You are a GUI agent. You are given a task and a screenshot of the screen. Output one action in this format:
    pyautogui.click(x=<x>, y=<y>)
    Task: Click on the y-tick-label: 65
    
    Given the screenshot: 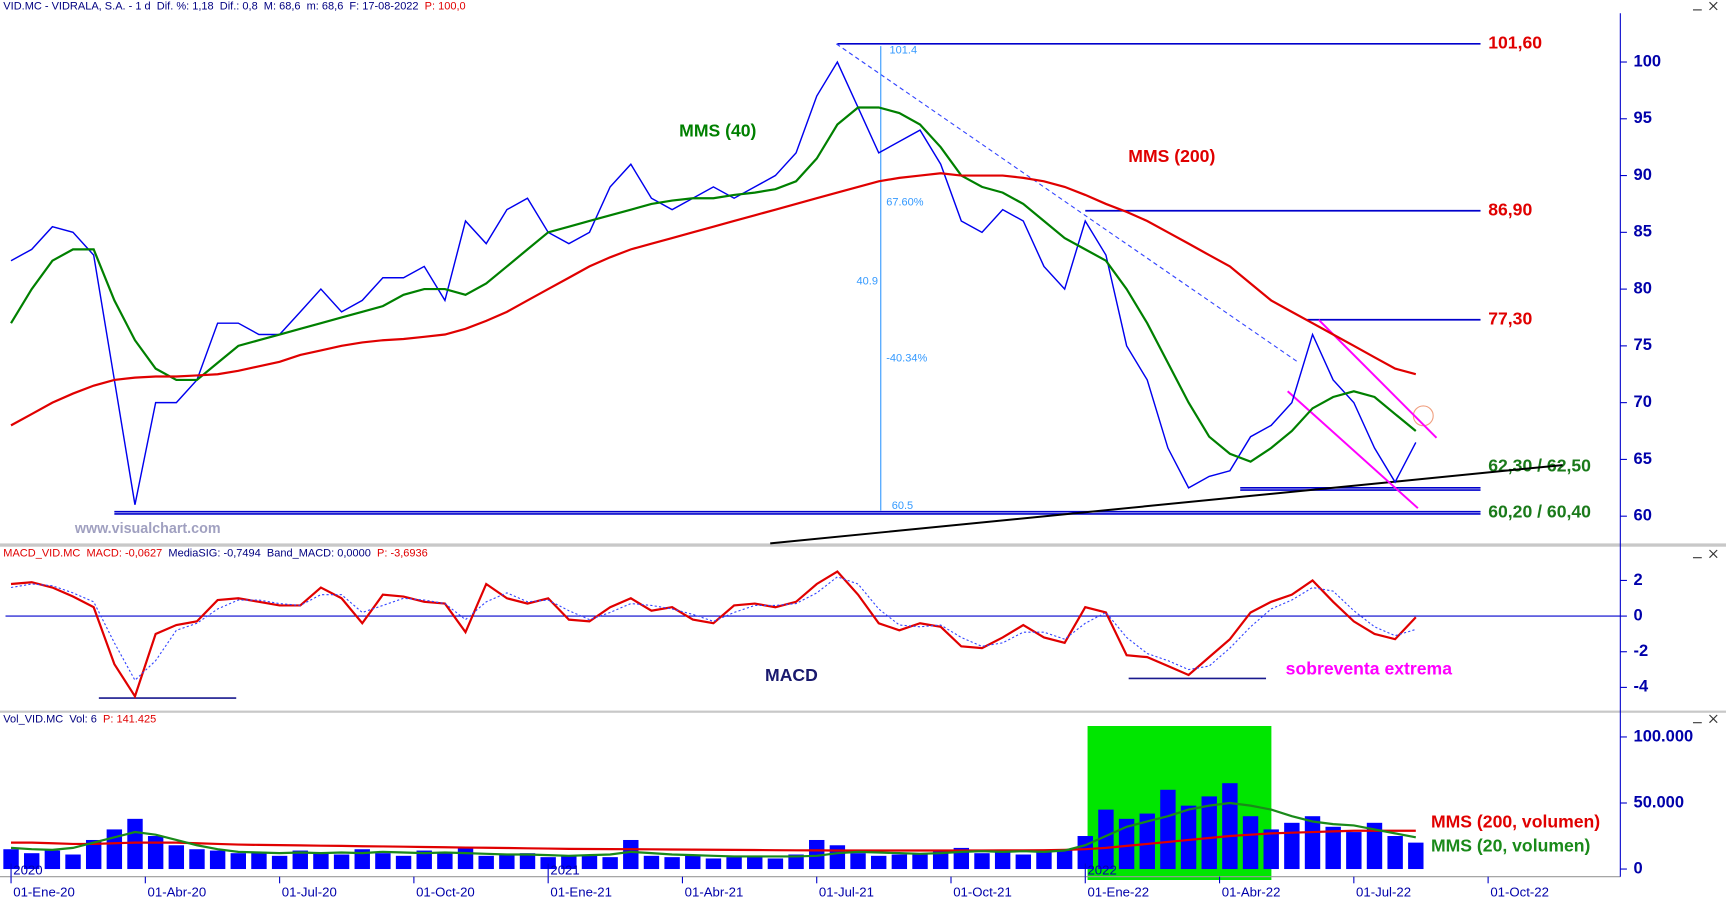 What is the action you would take?
    pyautogui.click(x=1643, y=459)
    